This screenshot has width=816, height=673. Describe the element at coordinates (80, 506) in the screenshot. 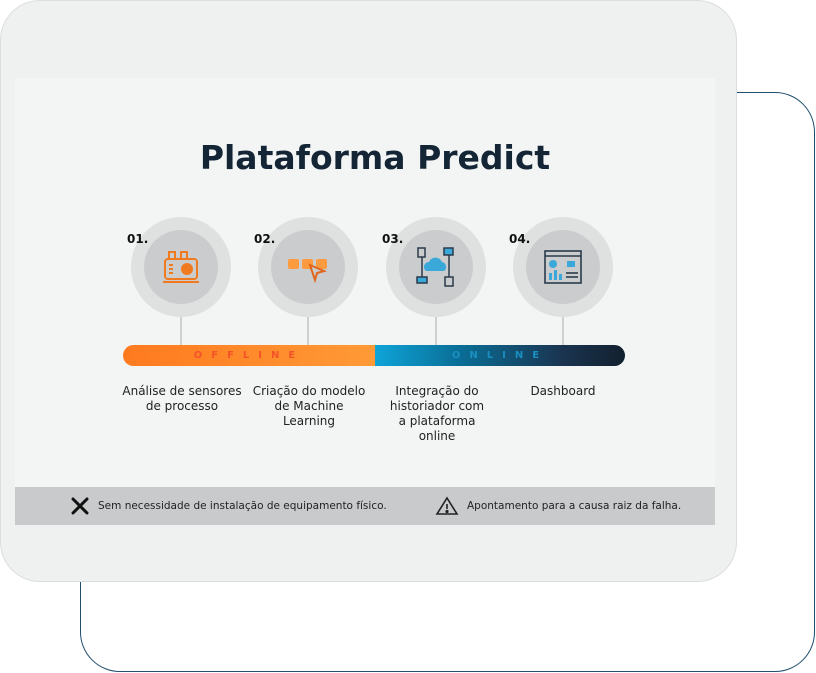

I see `tools-icon` at that location.